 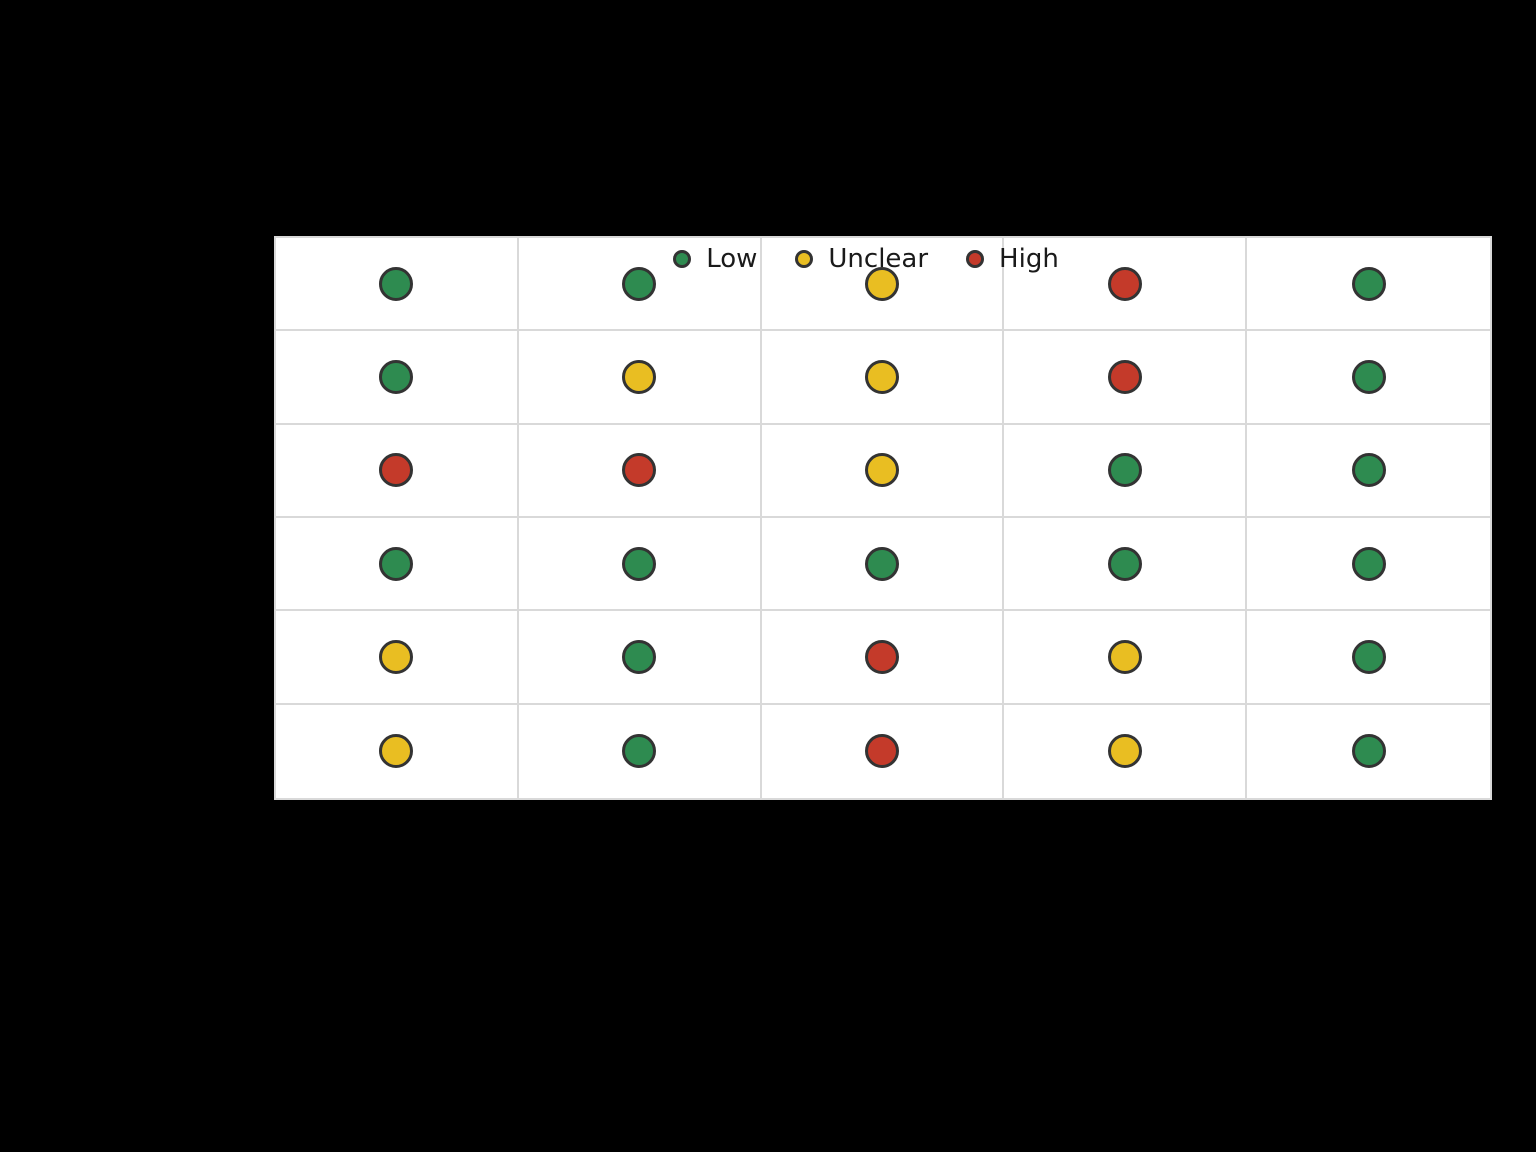 I want to click on grid-cell-r5-c2, so click(x=640, y=658).